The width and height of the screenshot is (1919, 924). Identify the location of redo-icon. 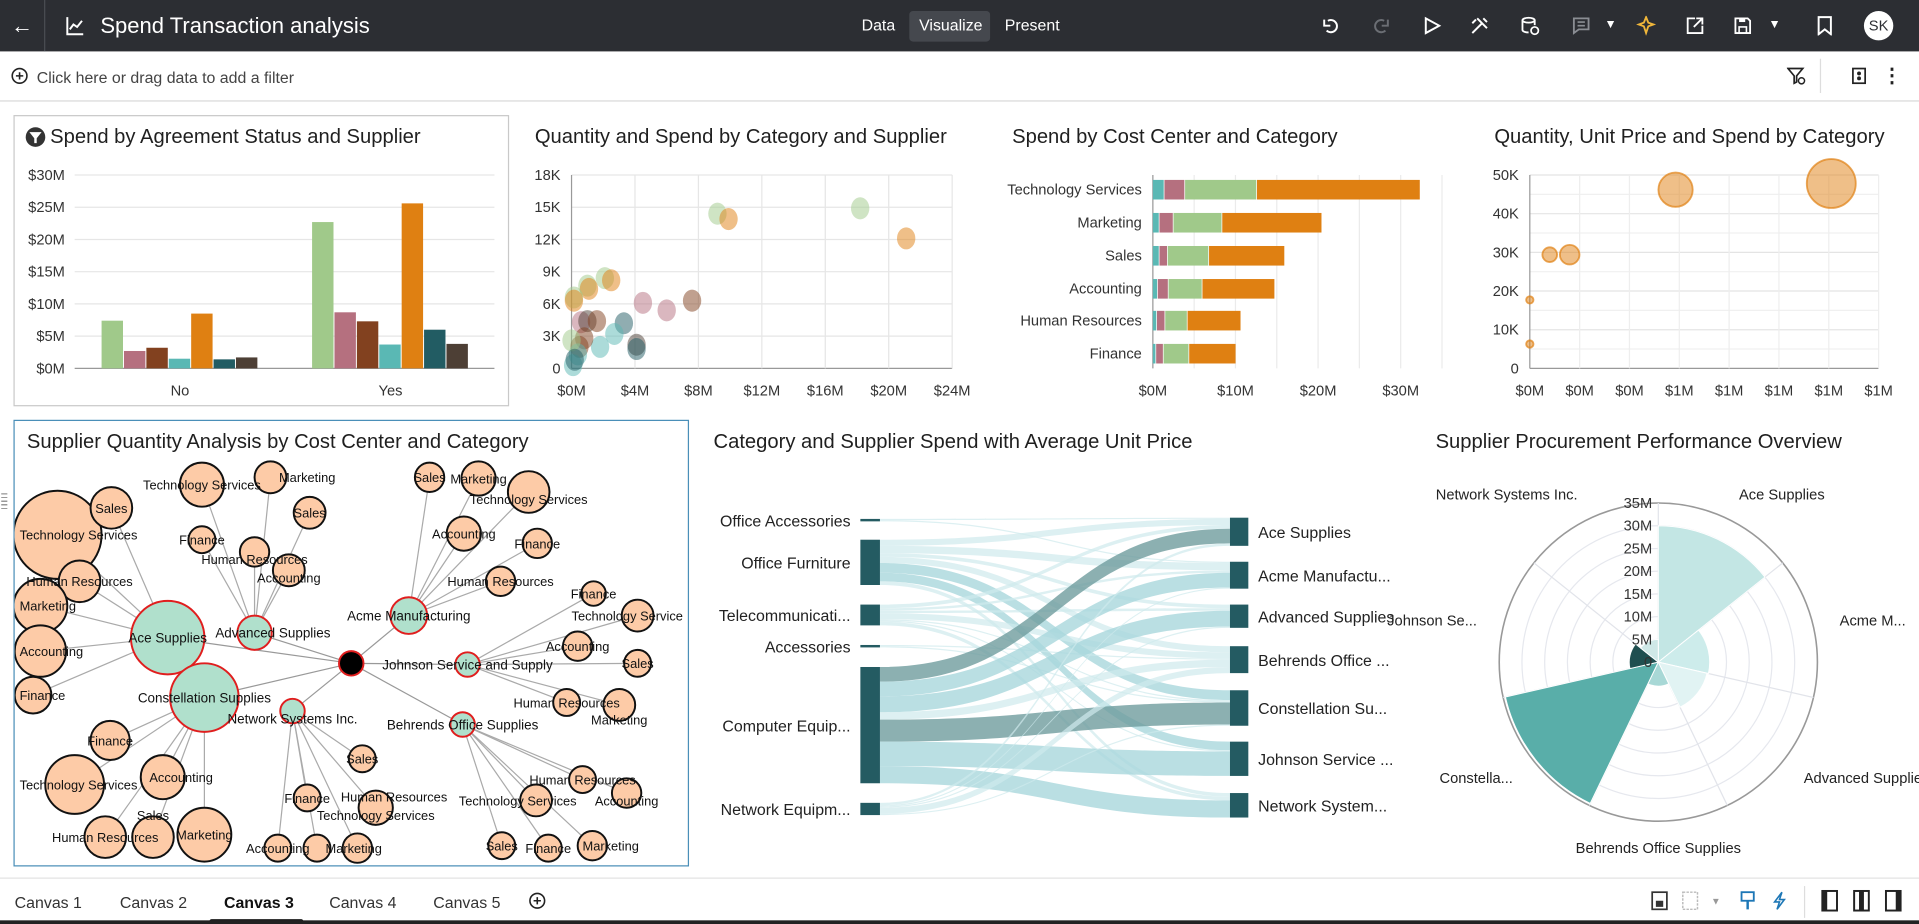
(1380, 26).